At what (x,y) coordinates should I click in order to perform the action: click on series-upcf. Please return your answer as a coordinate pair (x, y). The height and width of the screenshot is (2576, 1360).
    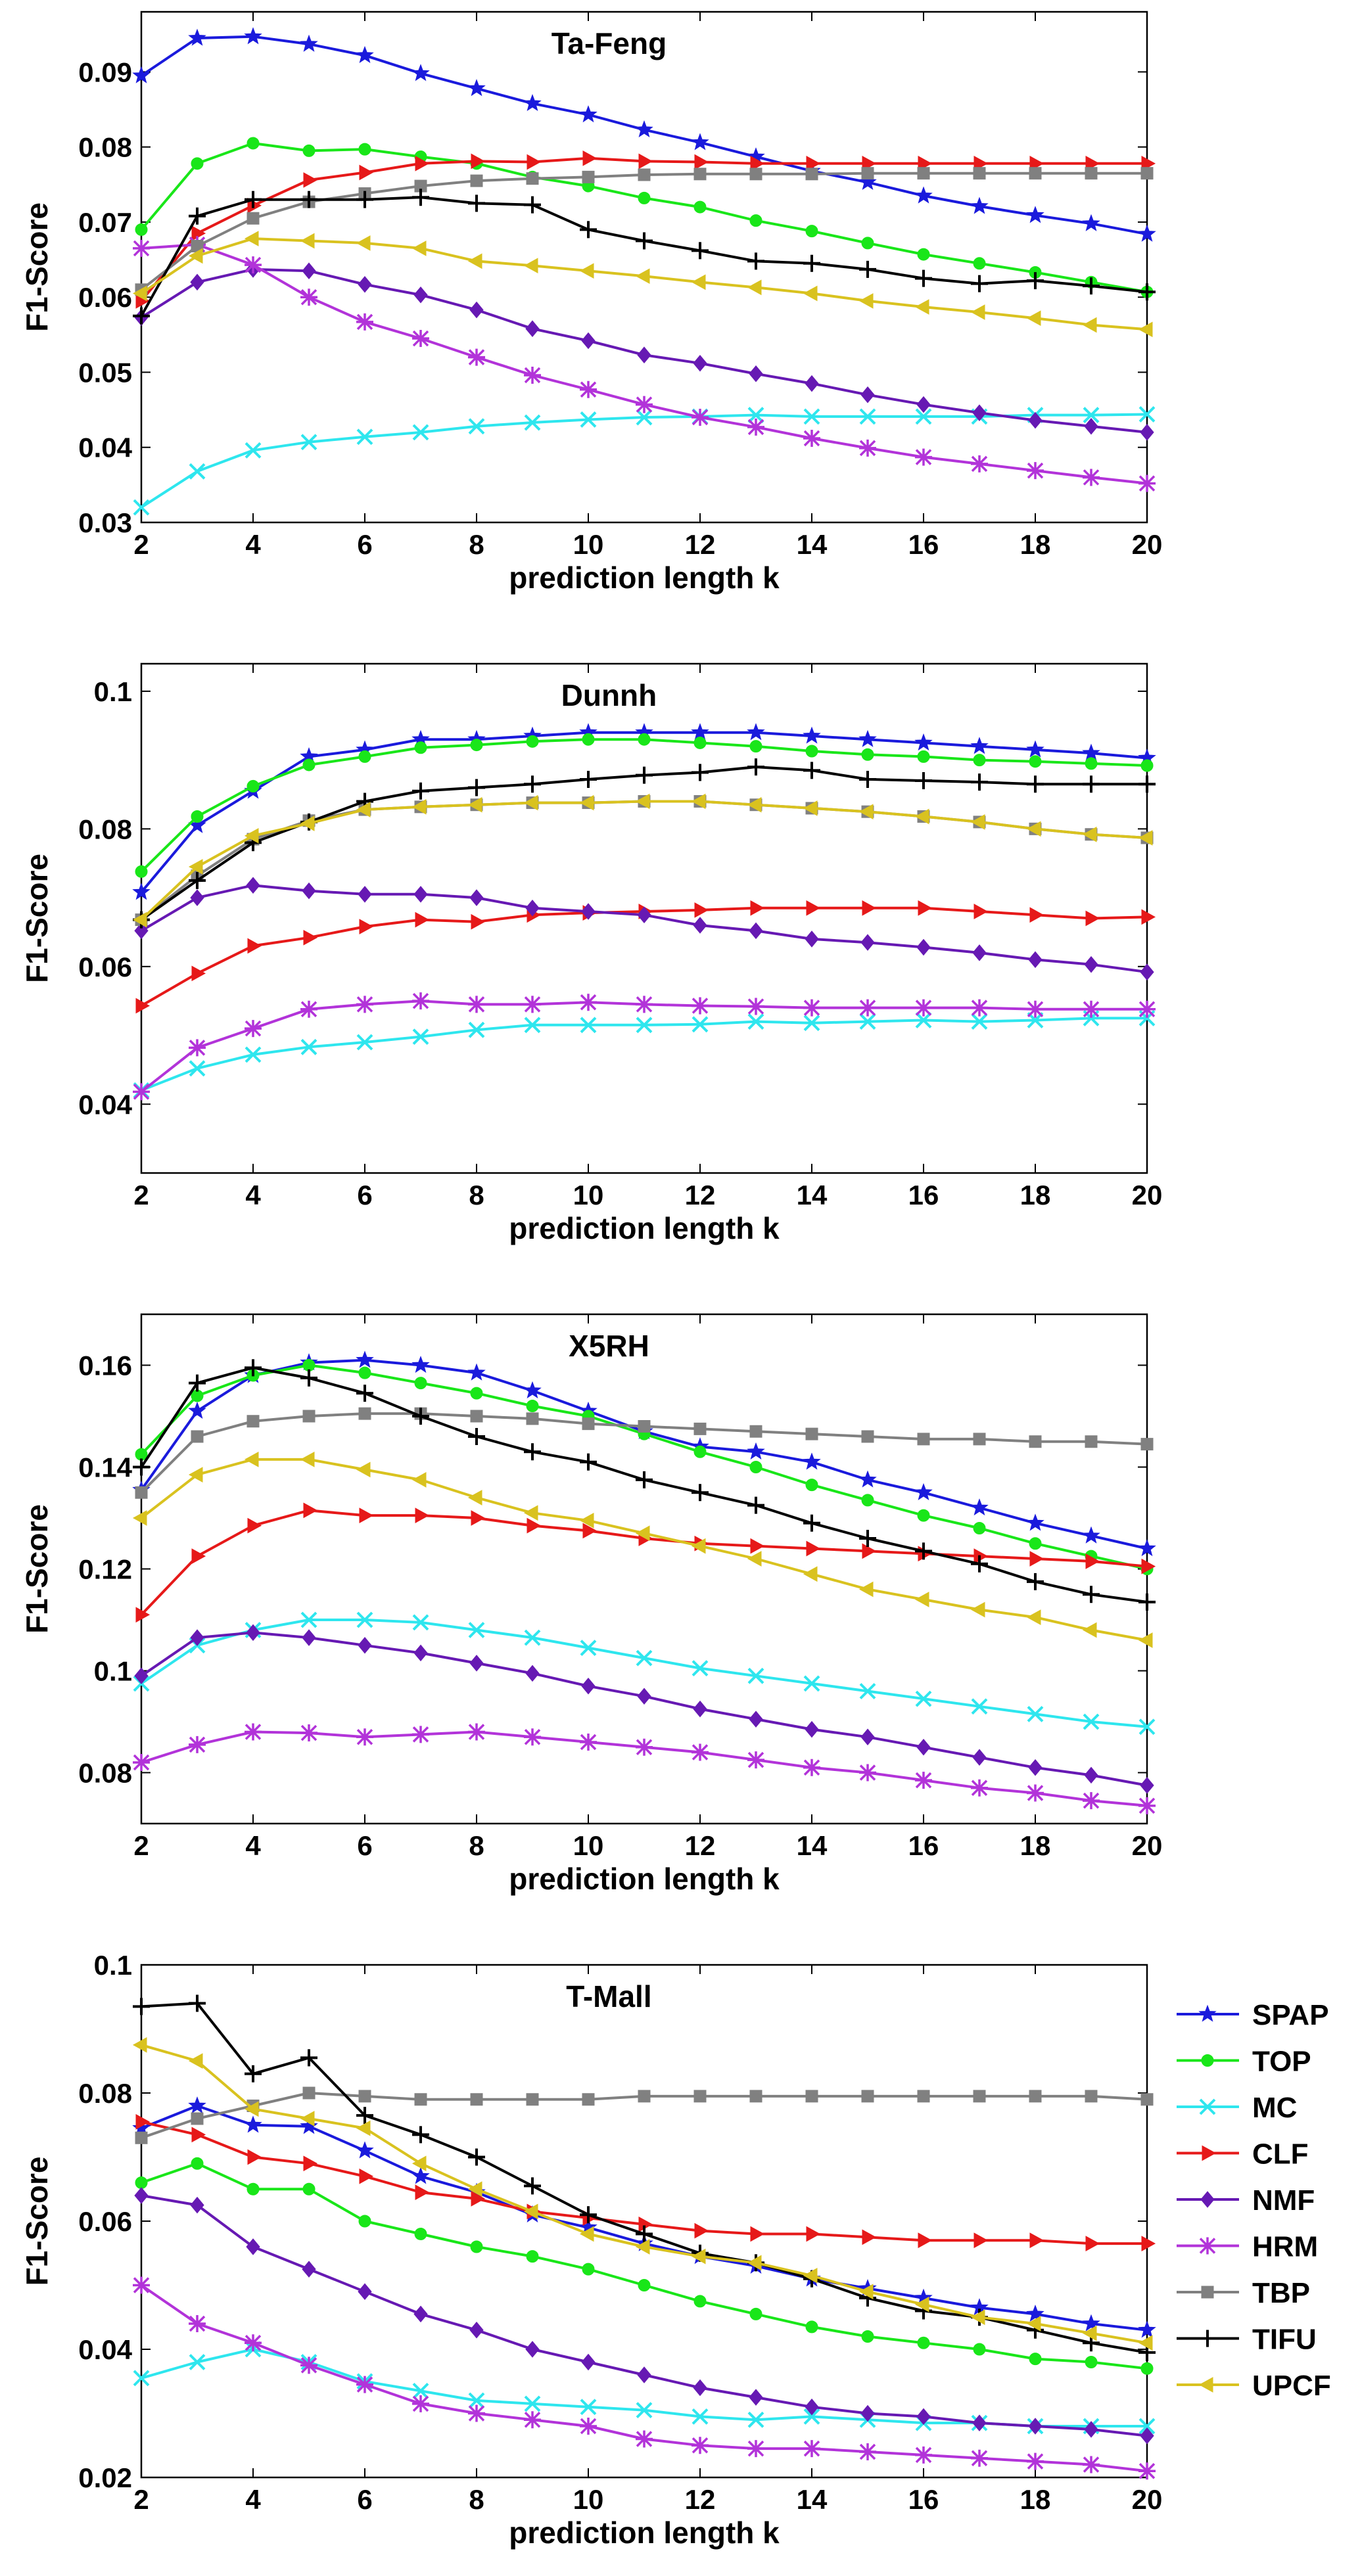
    Looking at the image, I should click on (642, 1550).